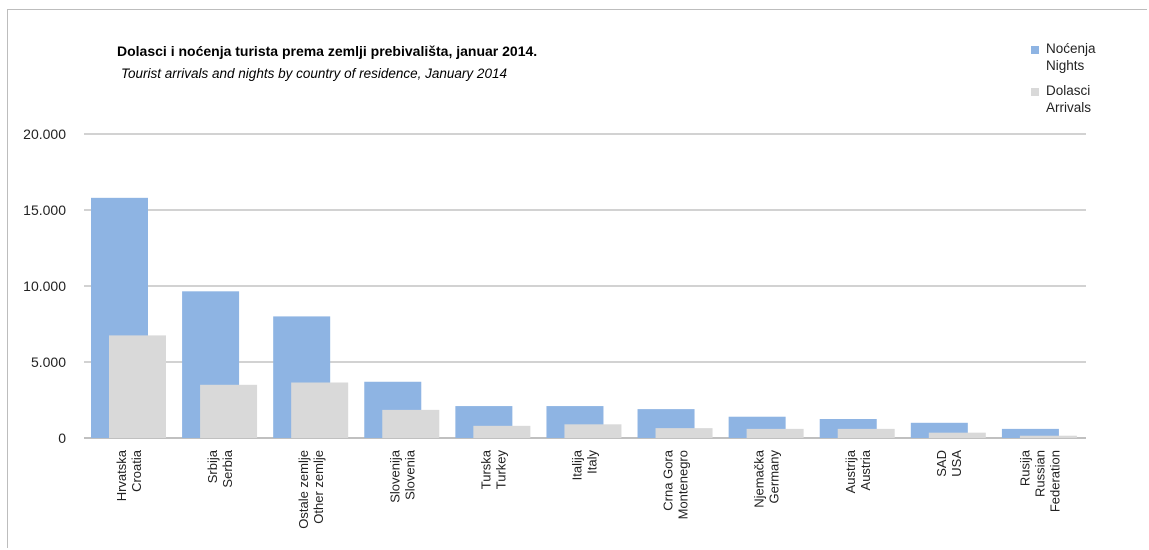  I want to click on legend-swatch-nights, so click(1035, 50).